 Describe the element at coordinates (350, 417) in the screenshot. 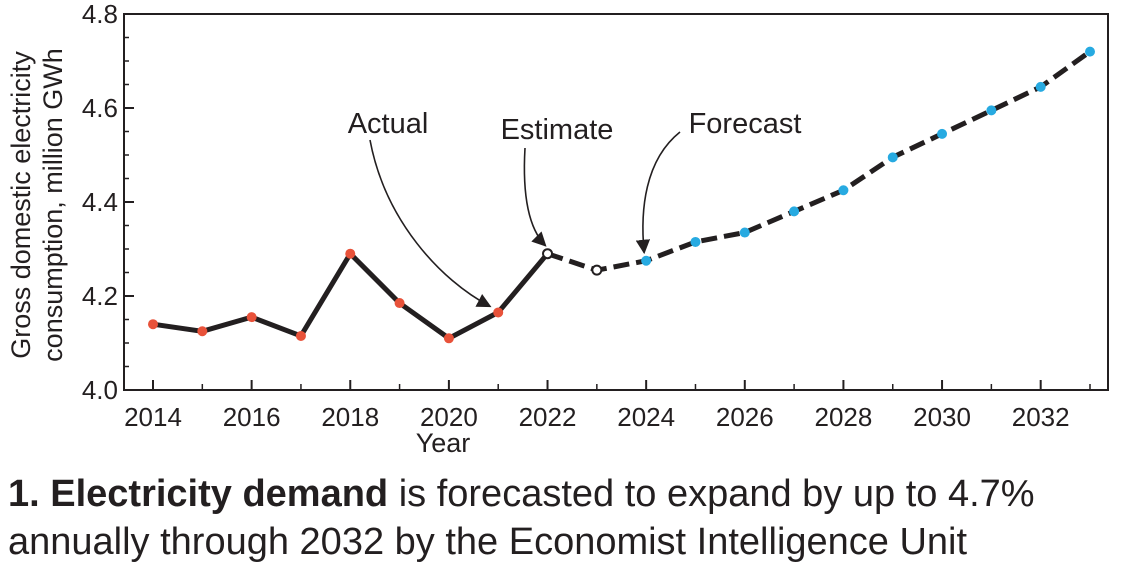

I see `x-tick-label: 2018` at that location.